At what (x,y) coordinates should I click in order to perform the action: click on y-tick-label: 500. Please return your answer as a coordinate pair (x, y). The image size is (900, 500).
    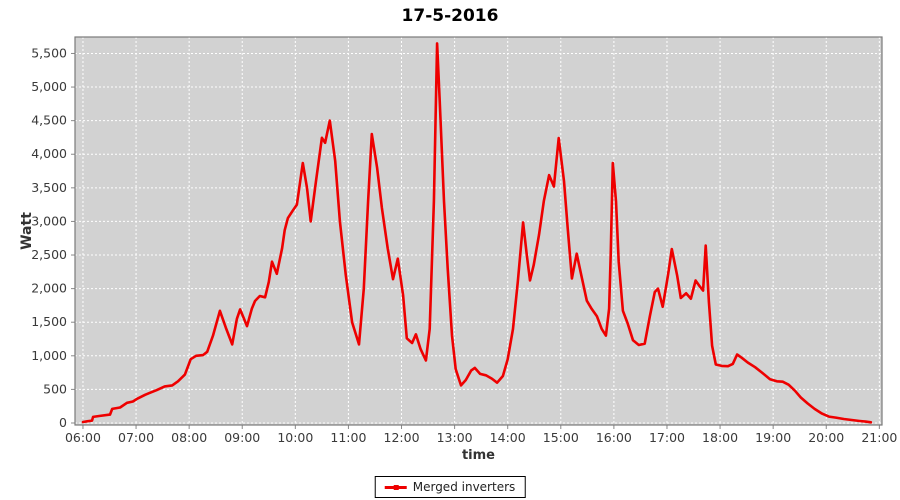
    Looking at the image, I should click on (55, 388).